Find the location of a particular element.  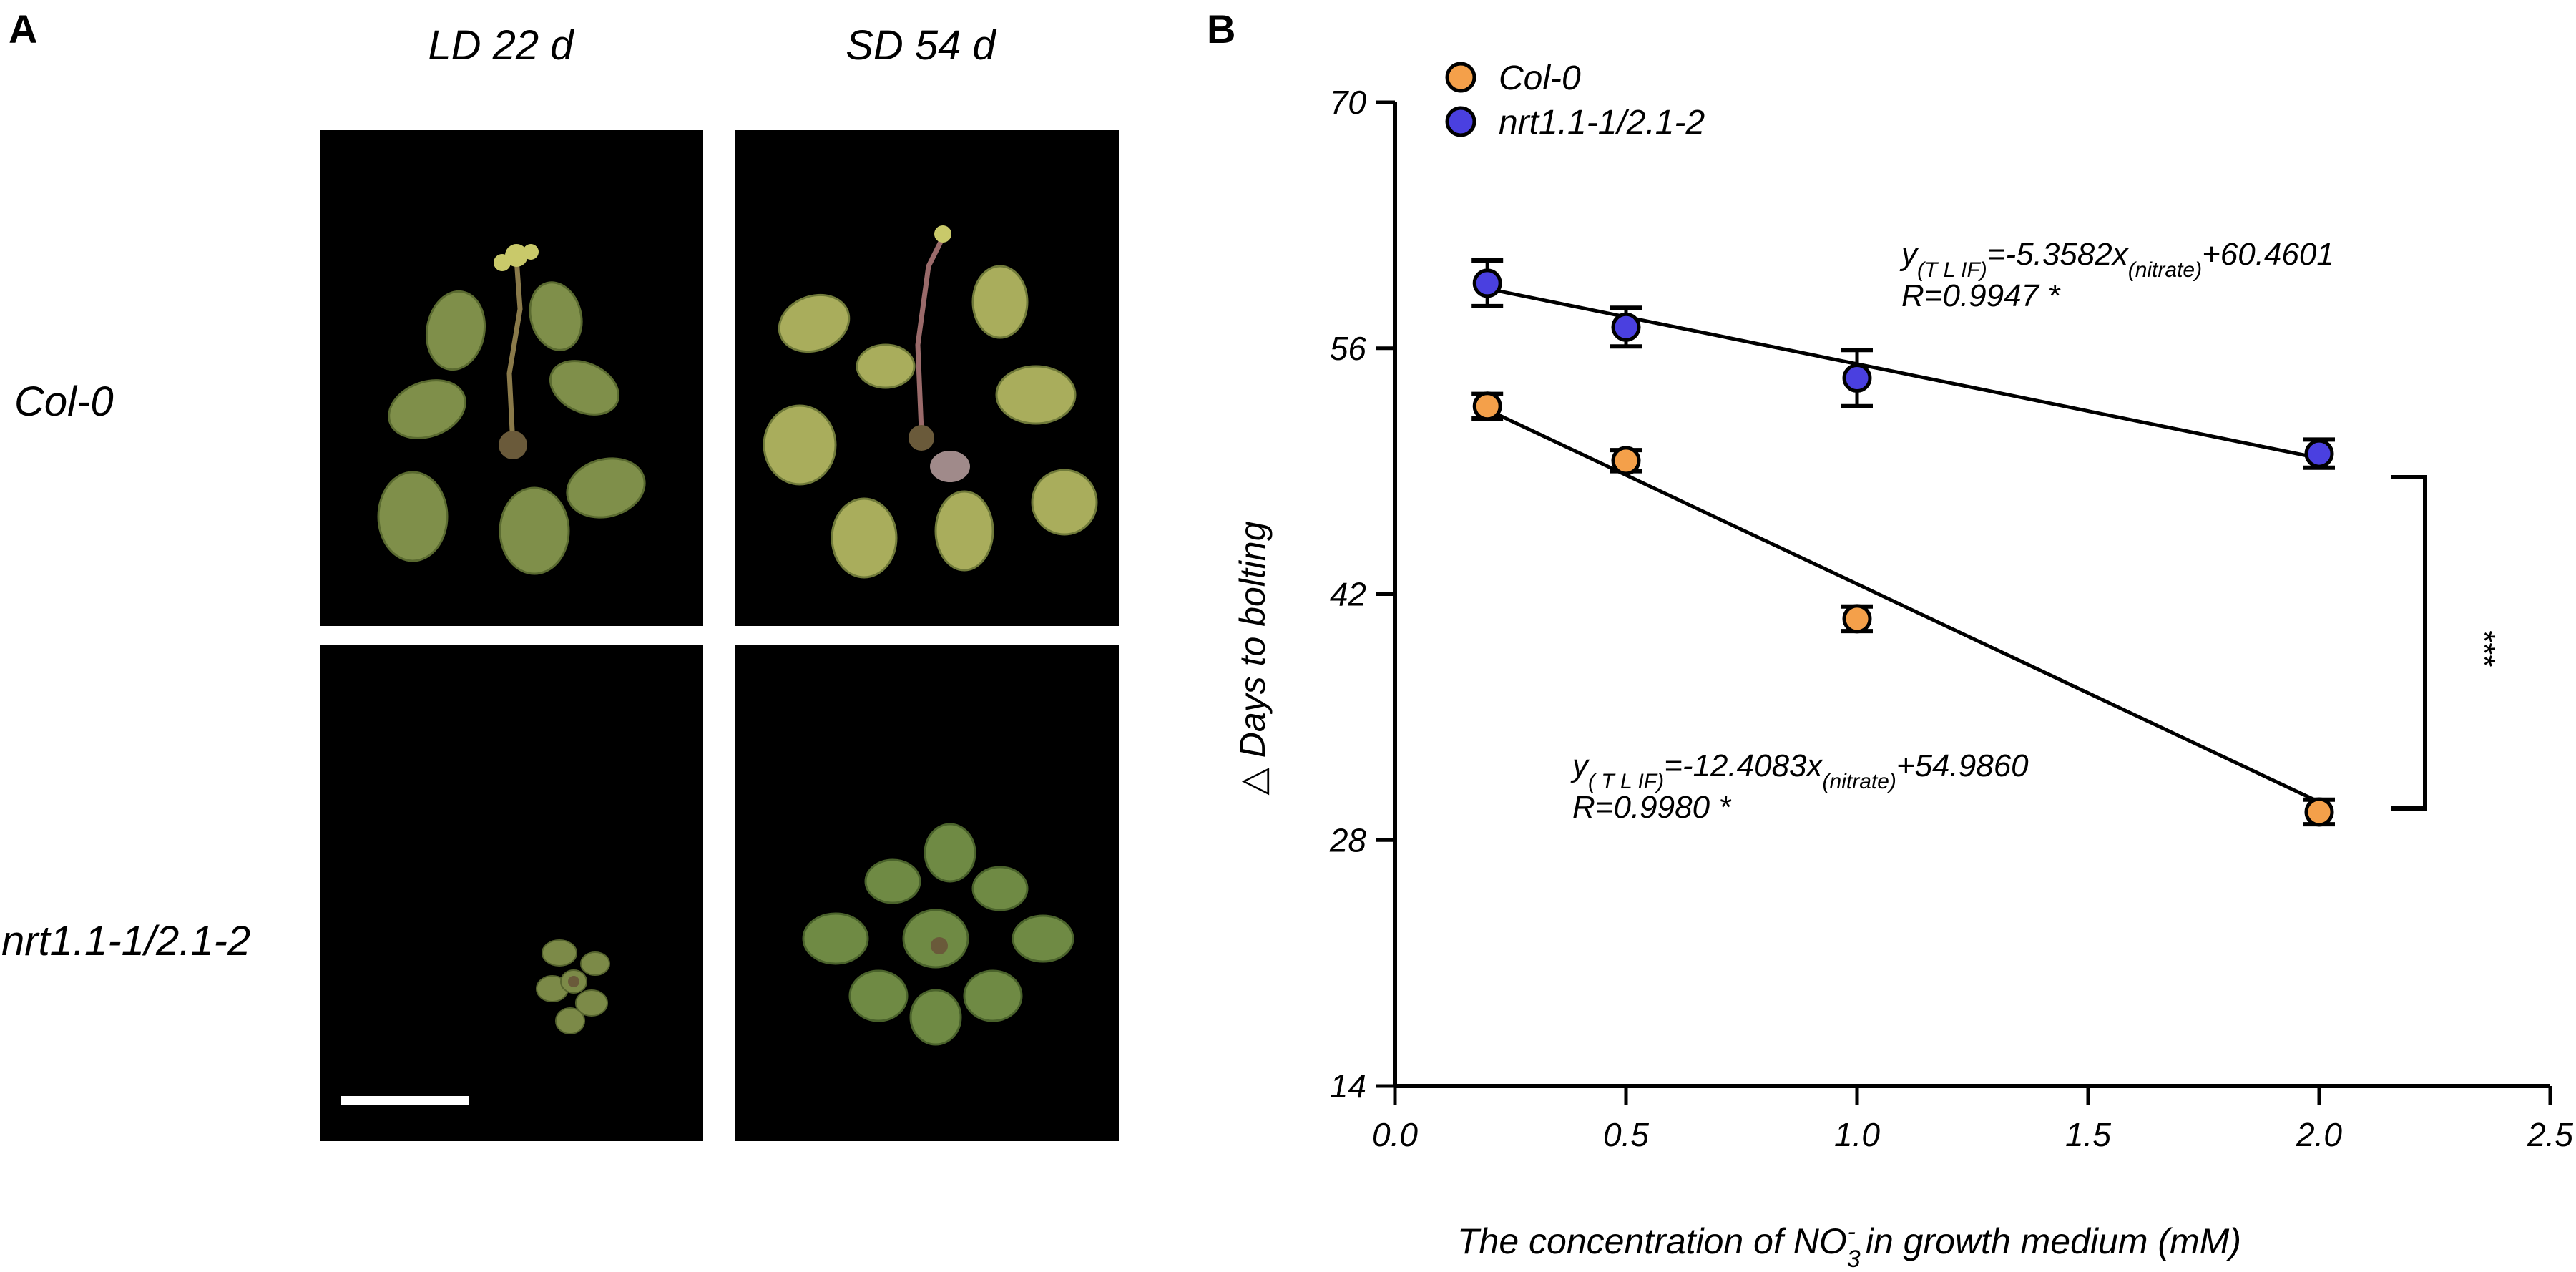

r-value: R=0.9980 * is located at coordinates (1652, 807).